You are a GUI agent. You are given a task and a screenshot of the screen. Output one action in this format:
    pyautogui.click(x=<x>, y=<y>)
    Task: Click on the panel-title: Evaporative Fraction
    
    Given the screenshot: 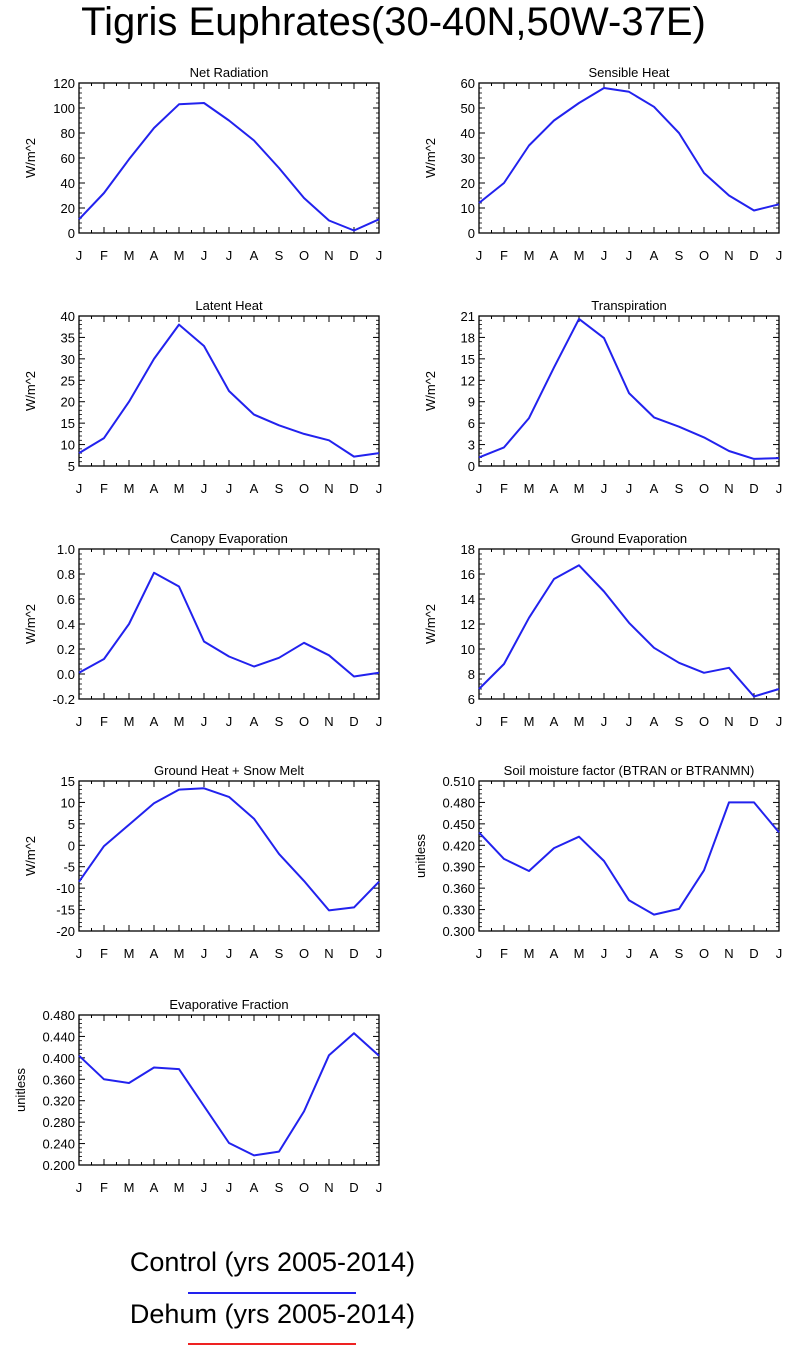 What is the action you would take?
    pyautogui.click(x=228, y=1004)
    